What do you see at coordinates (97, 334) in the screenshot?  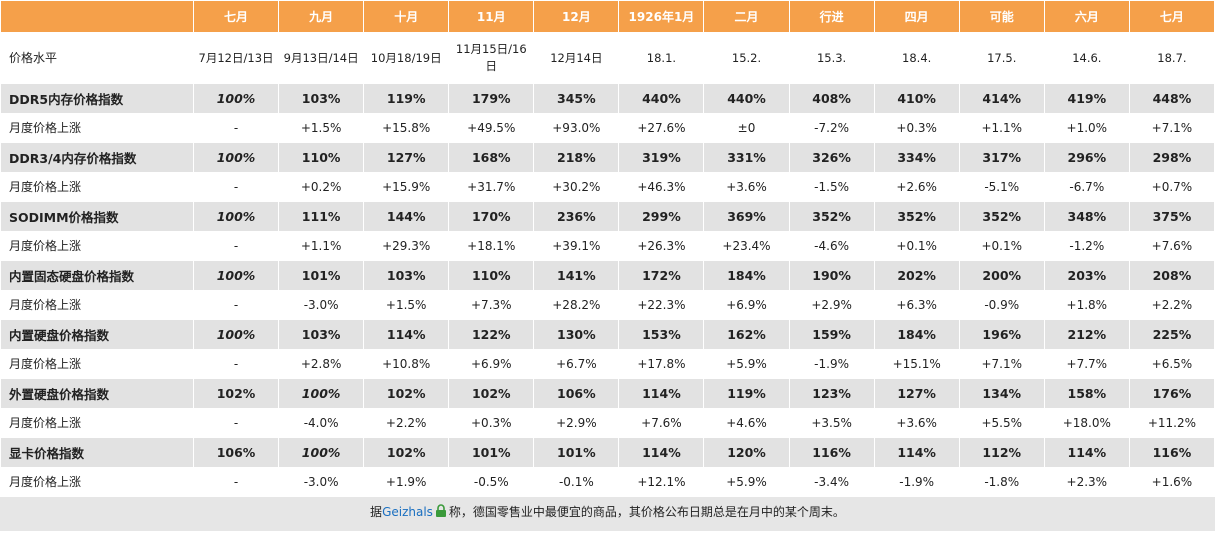 I see `row-label: 内置硬盘价格指数` at bounding box center [97, 334].